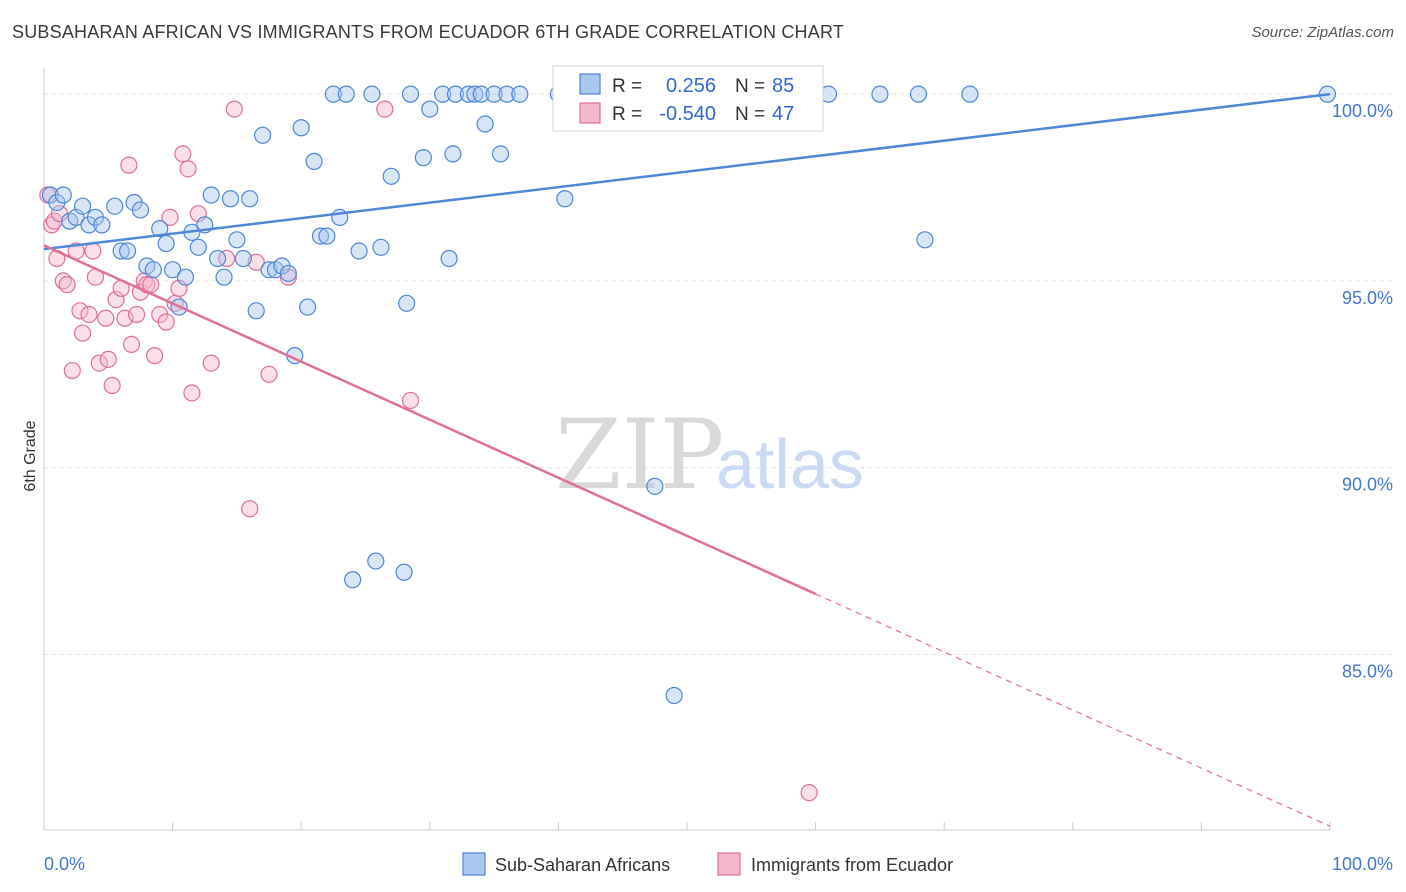 Image resolution: width=1406 pixels, height=892 pixels. Describe the element at coordinates (783, 86) in the screenshot. I see `stats-n-value-blue: 85` at that location.